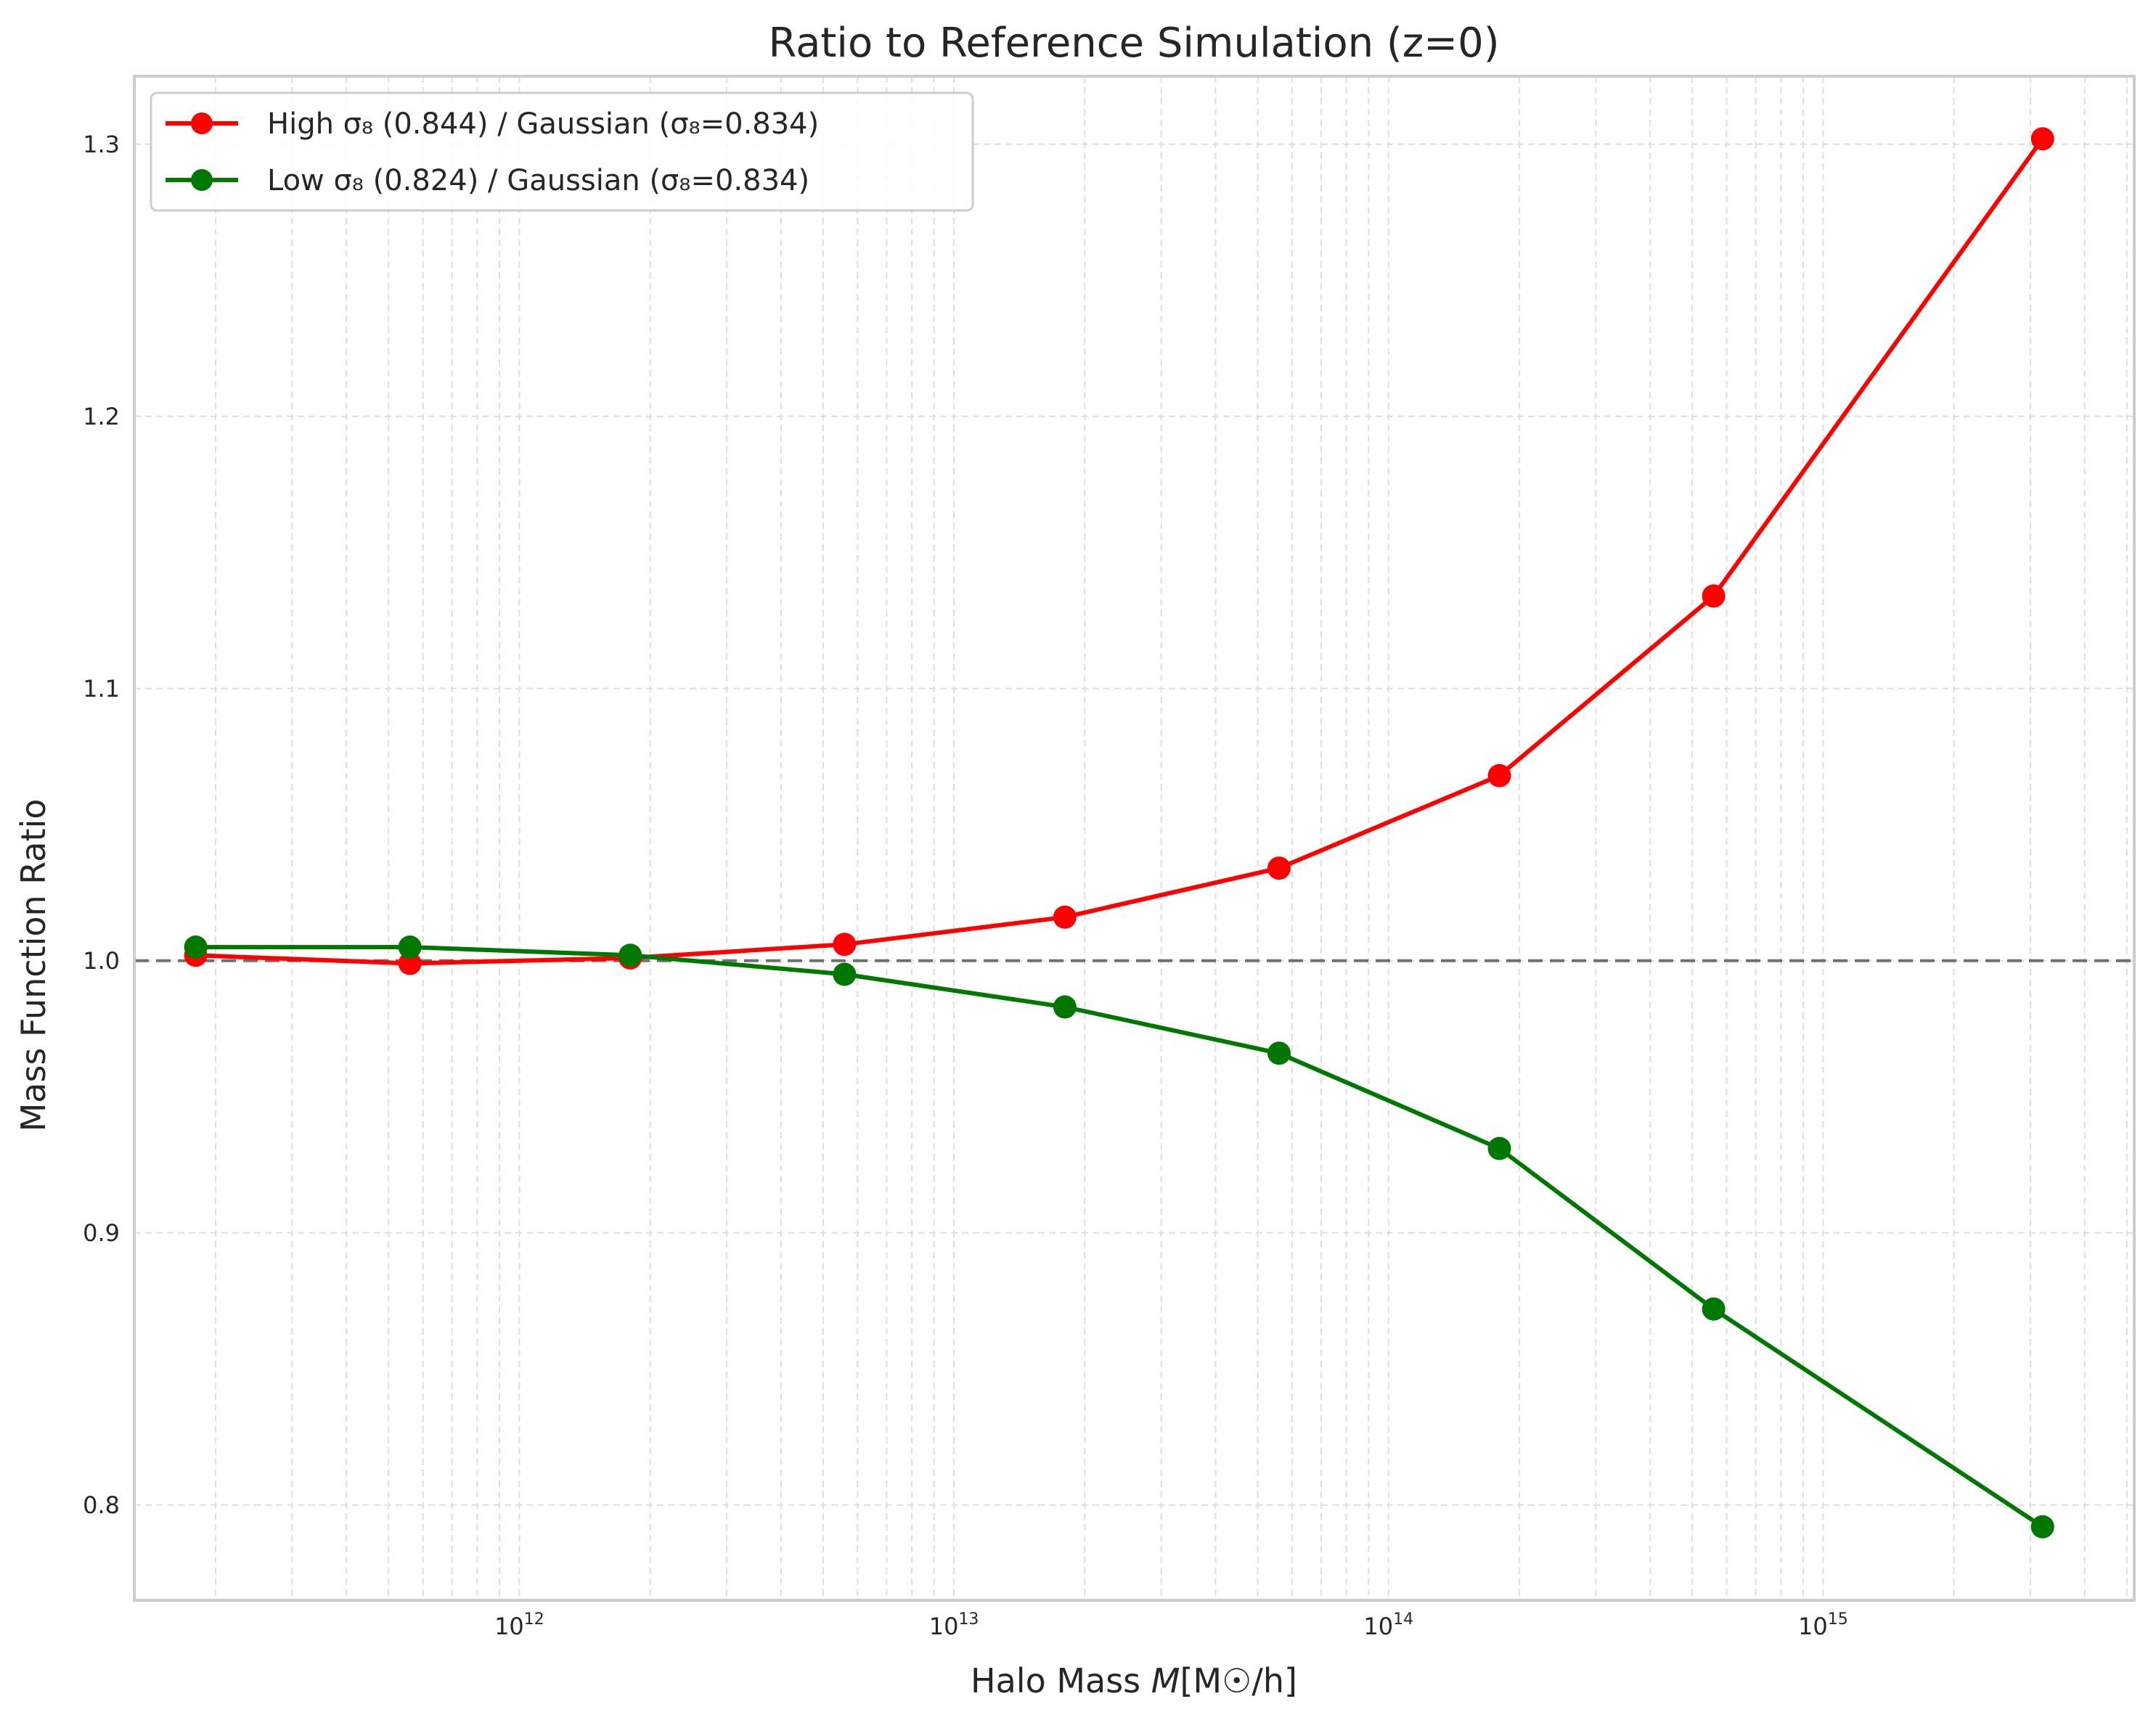 Image resolution: width=2156 pixels, height=1720 pixels. What do you see at coordinates (102, 825) in the screenshot?
I see `y-tick-labels: 0.8 0.9 1.0 1.1 1.2 1.3` at bounding box center [102, 825].